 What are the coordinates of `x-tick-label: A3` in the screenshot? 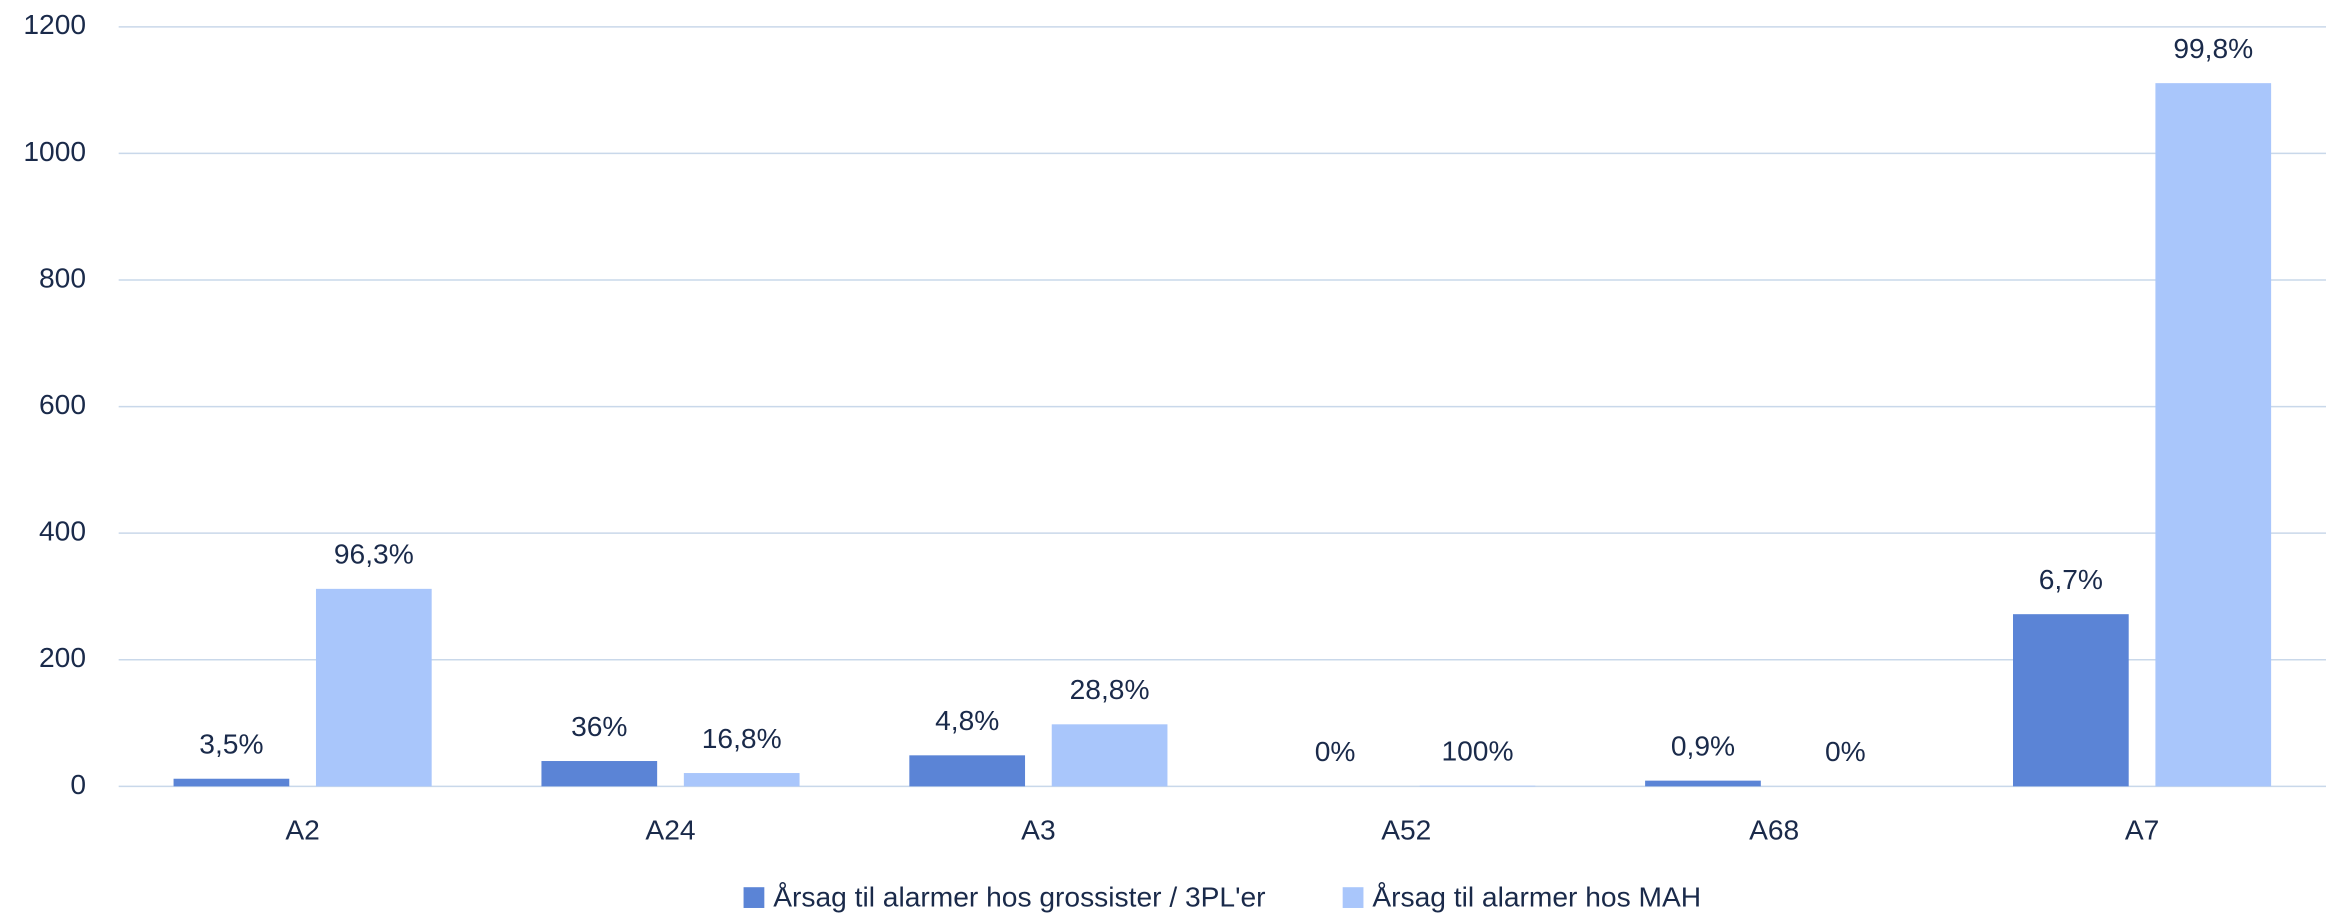 It's located at (1038, 830).